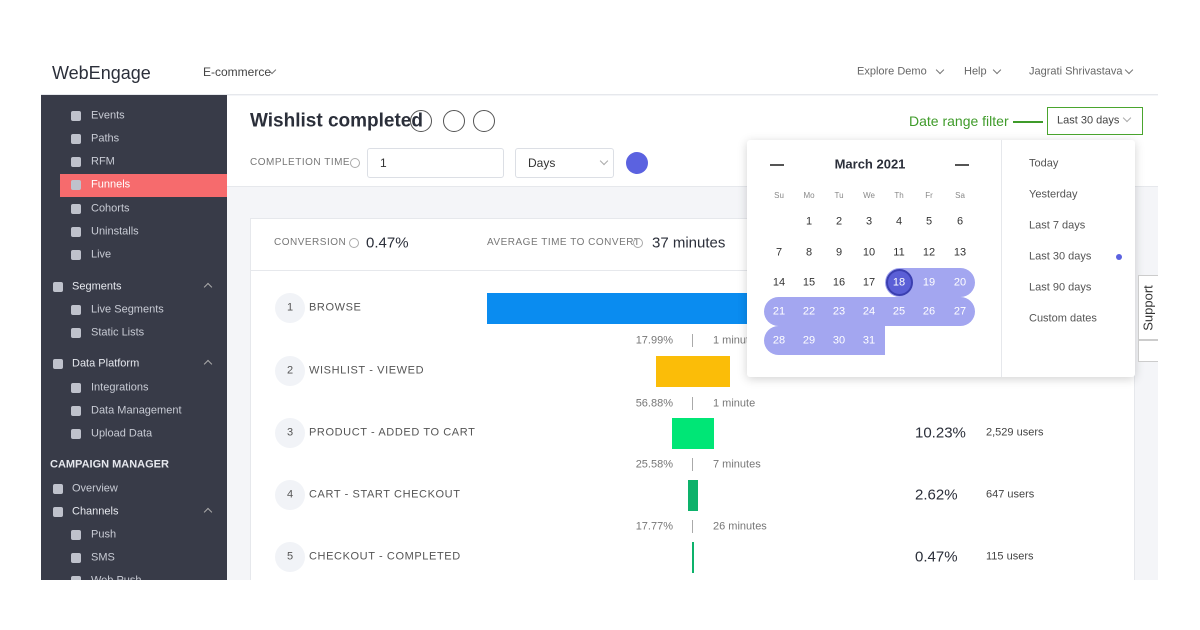  What do you see at coordinates (839, 311) in the screenshot?
I see `calendar-day: 23` at bounding box center [839, 311].